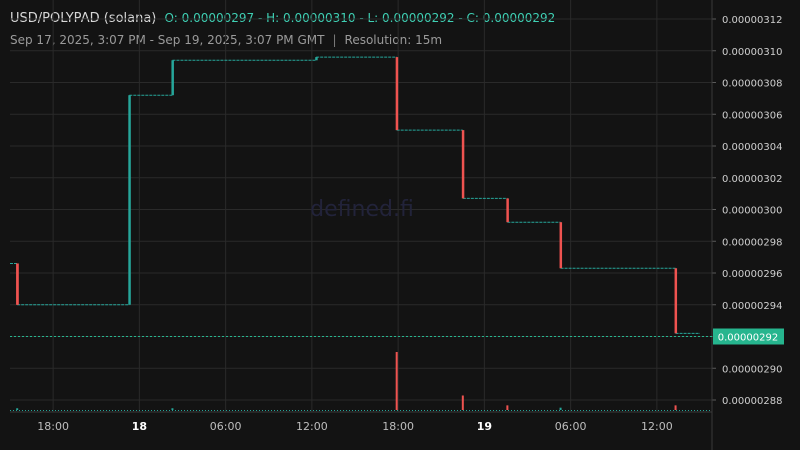 This screenshot has width=800, height=450. What do you see at coordinates (362, 209) in the screenshot?
I see `watermark: defined.fi` at bounding box center [362, 209].